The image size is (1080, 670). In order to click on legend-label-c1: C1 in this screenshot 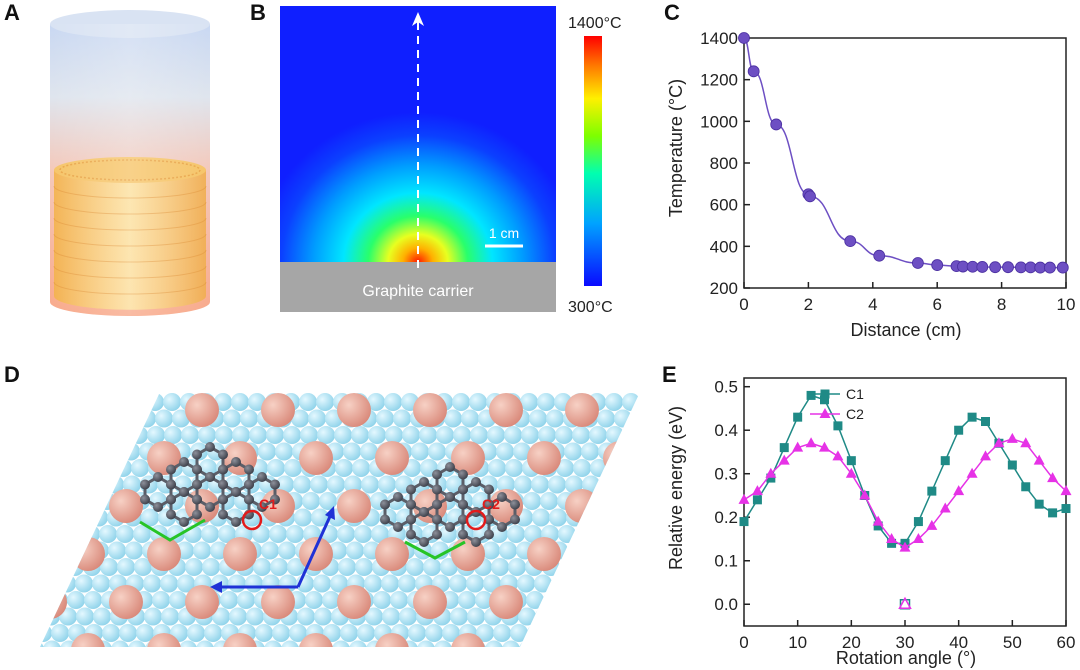, I will do `click(855, 394)`.